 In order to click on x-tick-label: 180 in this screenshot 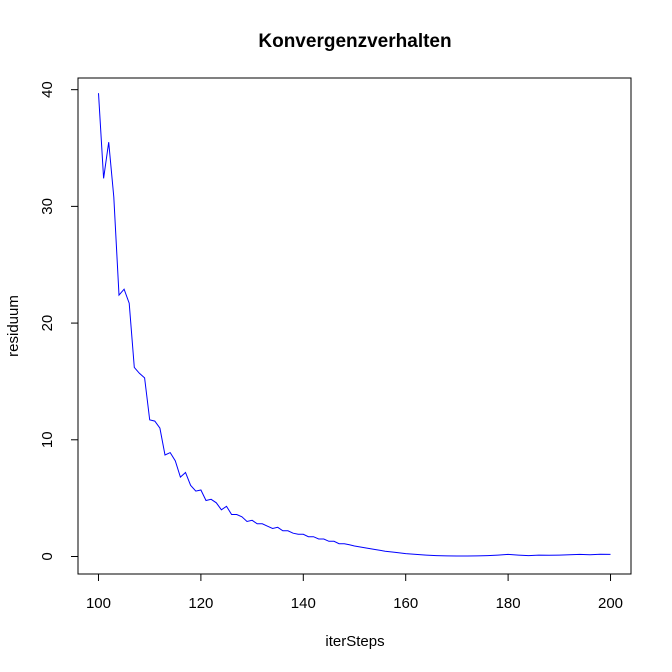, I will do `click(508, 603)`.